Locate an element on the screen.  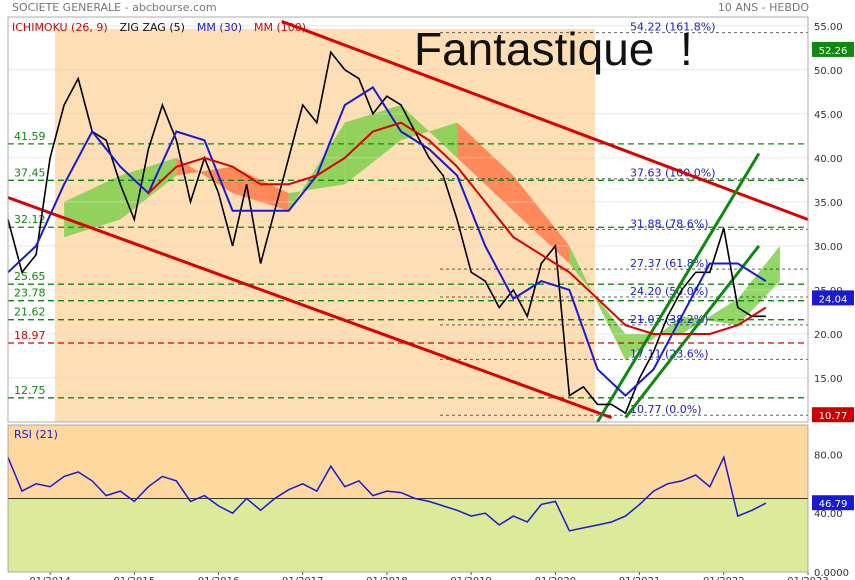
support-level-label: 12.75 is located at coordinates (30, 390).